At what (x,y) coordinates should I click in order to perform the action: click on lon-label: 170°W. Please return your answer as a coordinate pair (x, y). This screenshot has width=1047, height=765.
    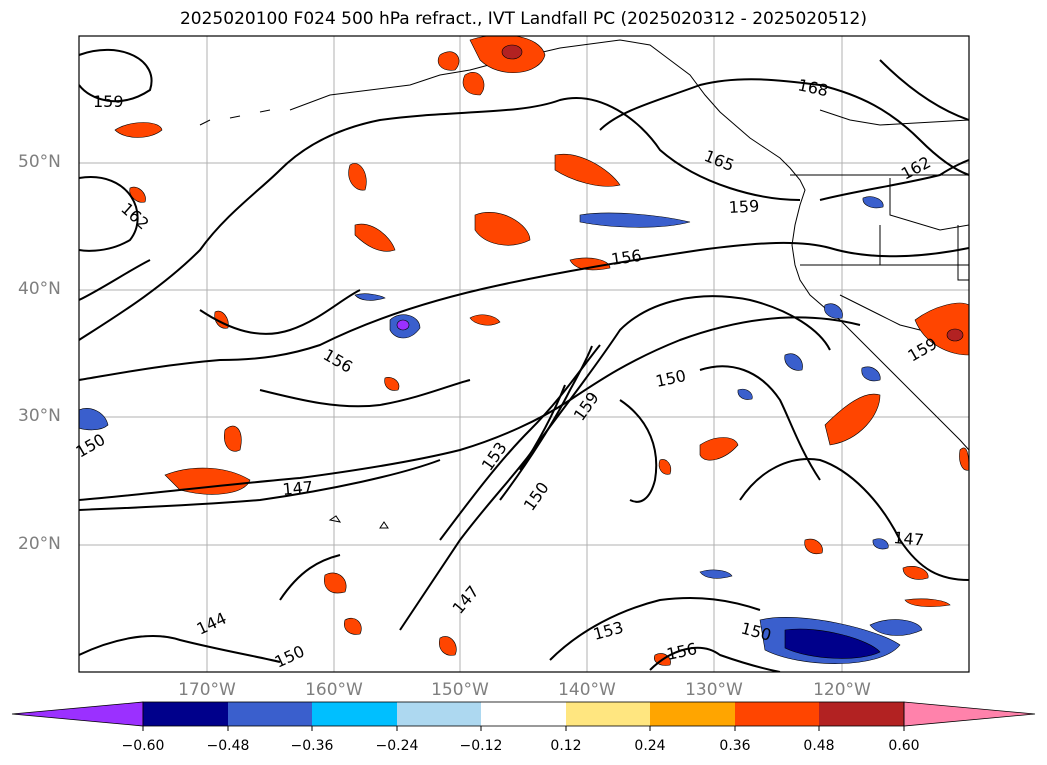
    Looking at the image, I should click on (207, 690).